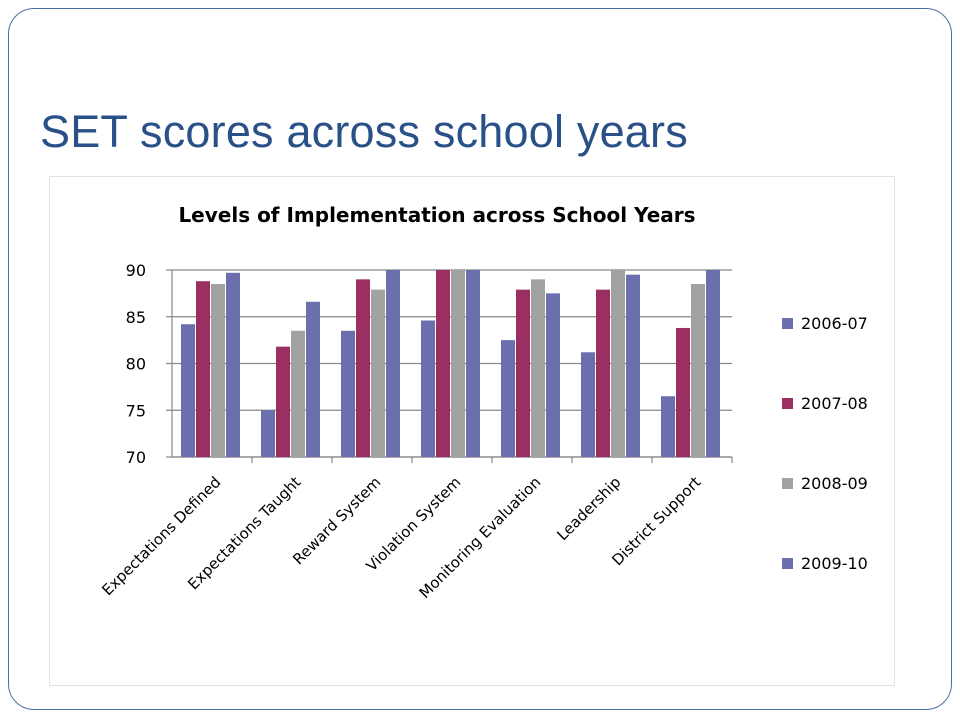 The image size is (960, 720). I want to click on x-category-label: Leadership, so click(588, 508).